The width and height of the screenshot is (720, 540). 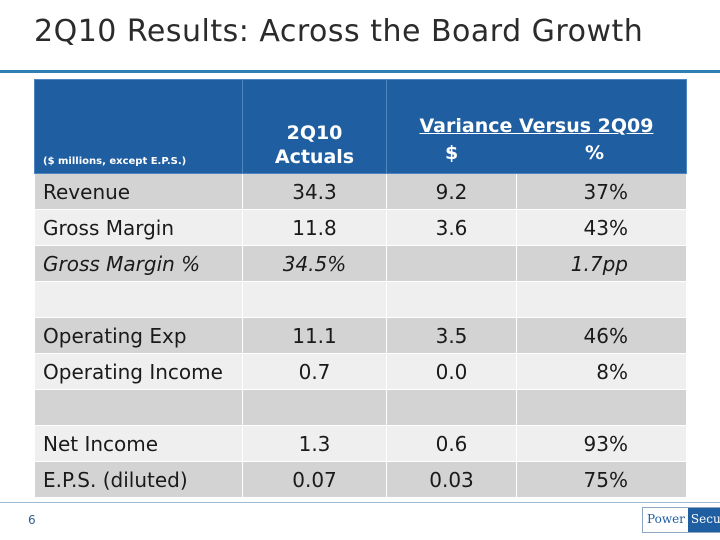 What do you see at coordinates (451, 227) in the screenshot?
I see `variance-dollar-value: 3.6` at bounding box center [451, 227].